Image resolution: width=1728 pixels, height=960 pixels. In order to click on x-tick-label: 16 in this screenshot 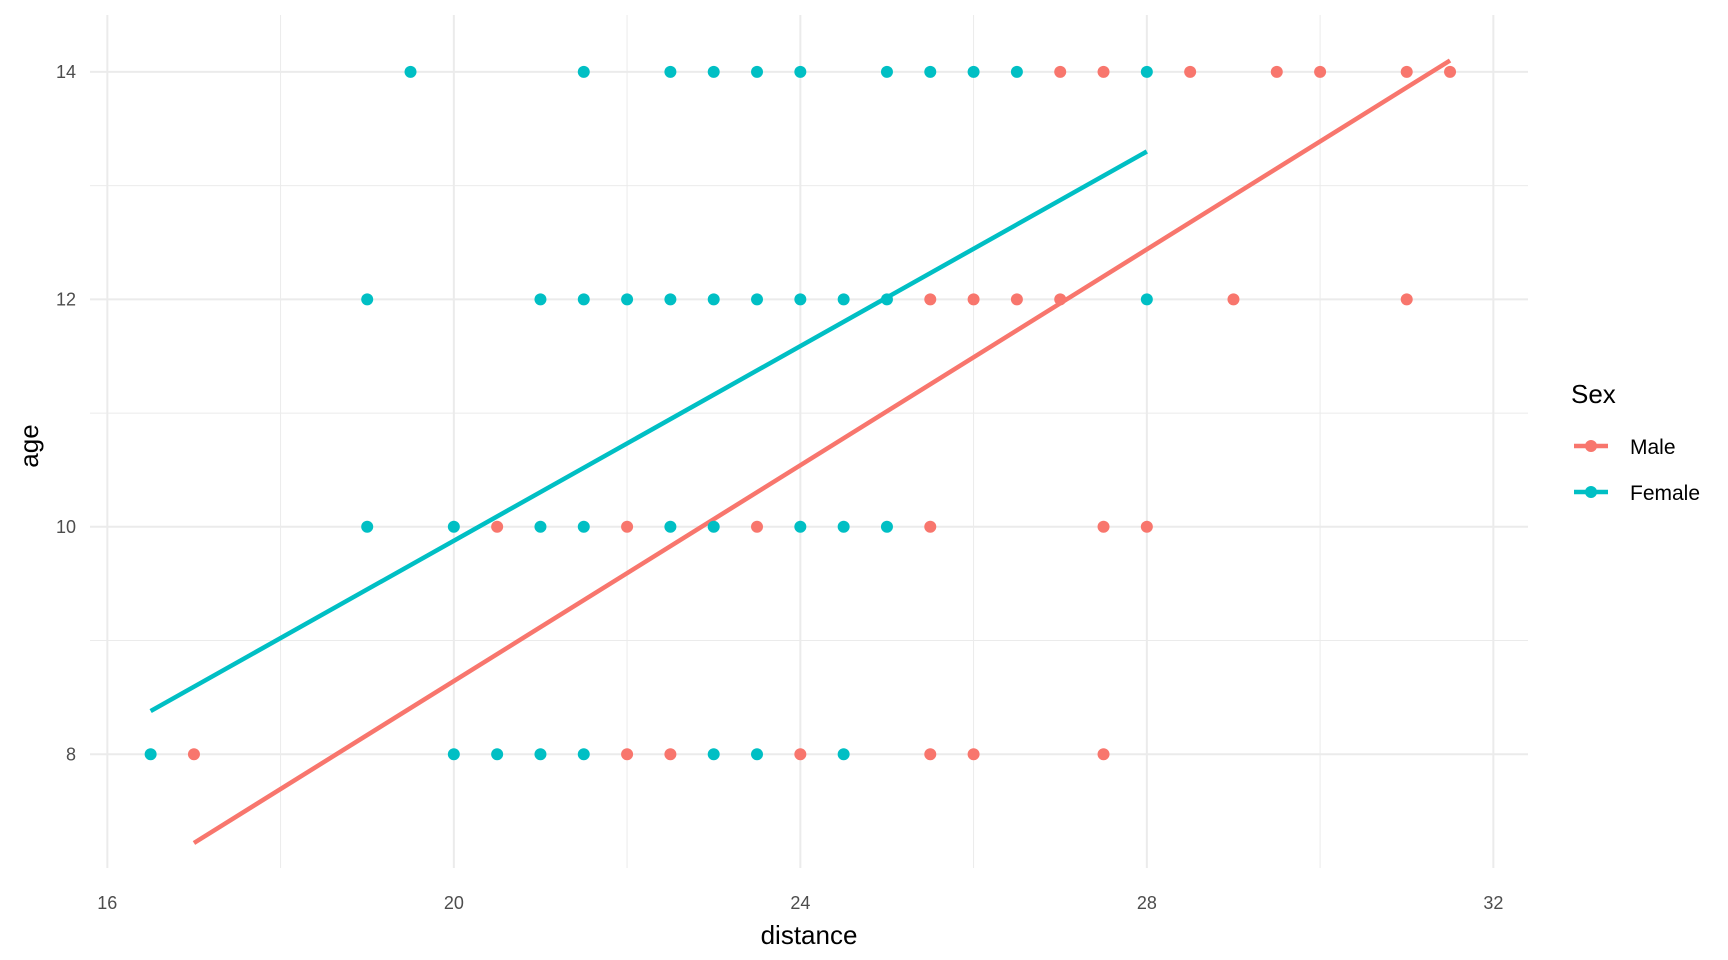, I will do `click(107, 903)`.